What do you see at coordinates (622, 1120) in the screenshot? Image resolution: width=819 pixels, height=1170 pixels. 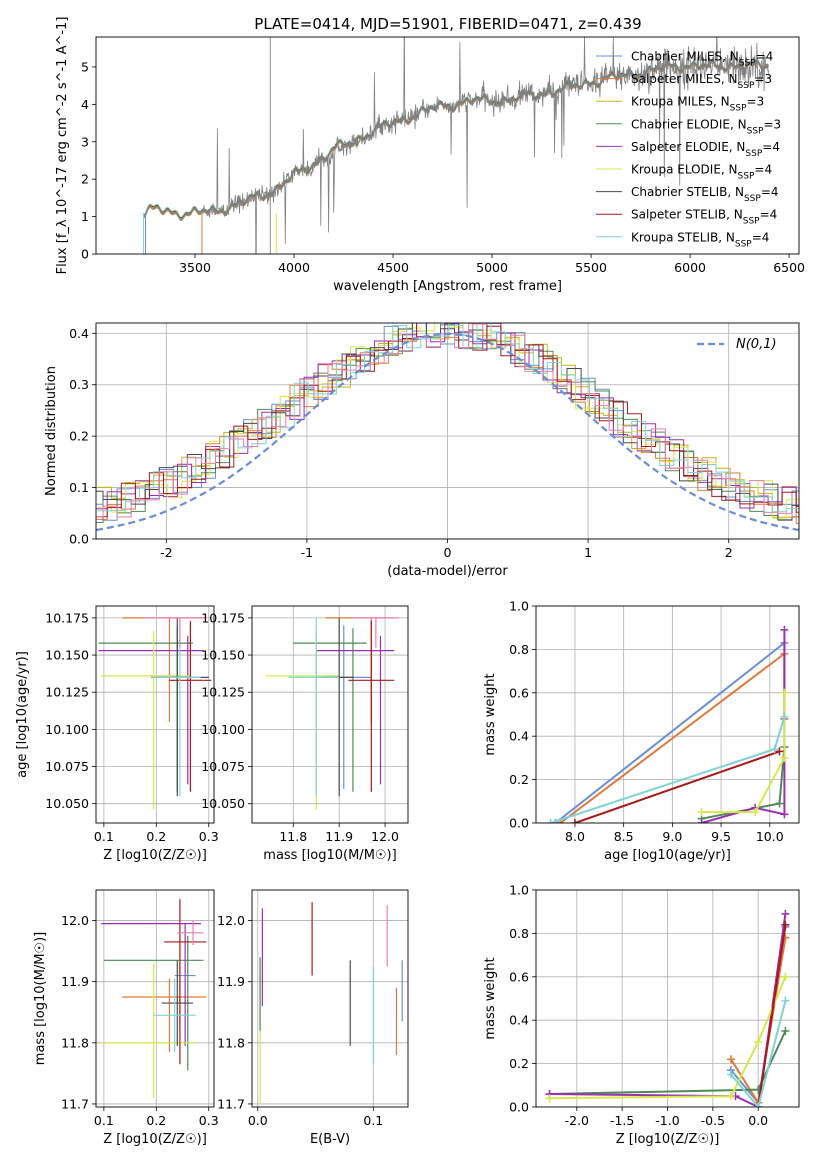 I see `x-tick-label: -1.5` at bounding box center [622, 1120].